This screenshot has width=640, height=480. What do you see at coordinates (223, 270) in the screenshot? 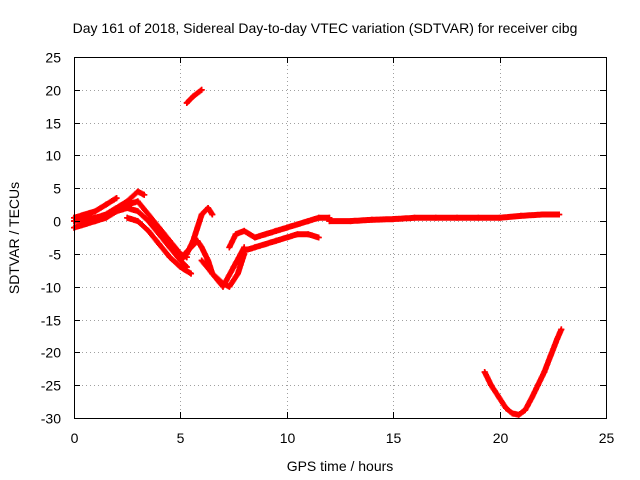
I see `series-track-h` at bounding box center [223, 270].